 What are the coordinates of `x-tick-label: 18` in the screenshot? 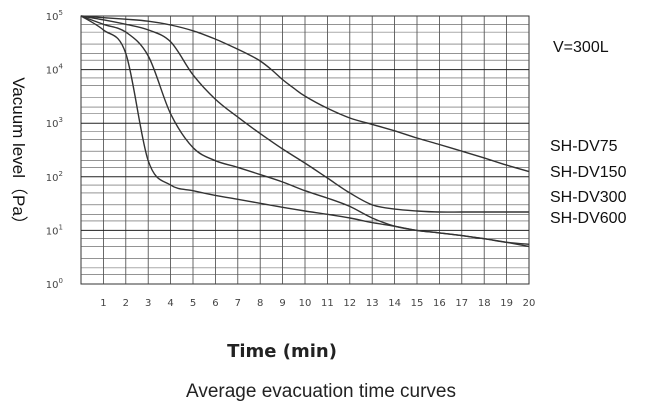 It's located at (484, 303).